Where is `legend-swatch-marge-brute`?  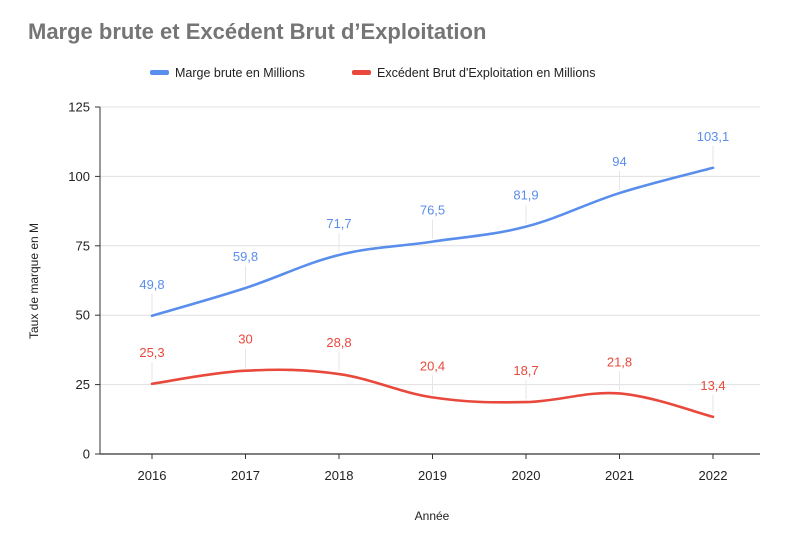 legend-swatch-marge-brute is located at coordinates (159, 72).